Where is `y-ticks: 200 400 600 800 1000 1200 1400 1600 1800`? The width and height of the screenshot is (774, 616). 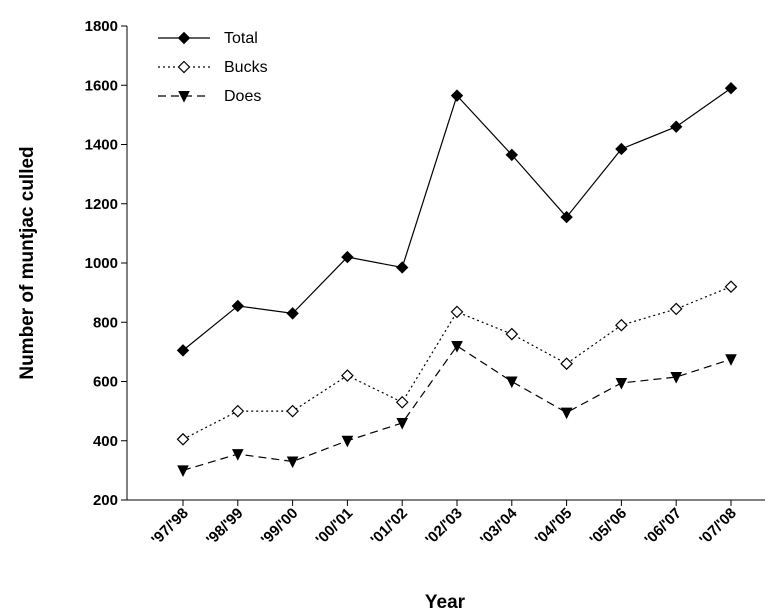 y-ticks: 200 400 600 800 1000 1200 1400 1600 1800 is located at coordinates (106, 263).